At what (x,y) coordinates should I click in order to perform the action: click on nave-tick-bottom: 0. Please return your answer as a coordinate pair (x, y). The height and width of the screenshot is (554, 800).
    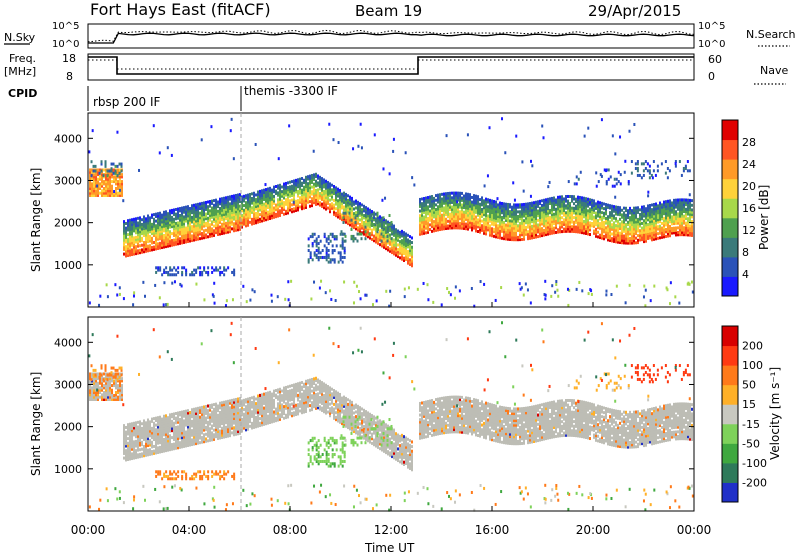
    Looking at the image, I should click on (711, 76).